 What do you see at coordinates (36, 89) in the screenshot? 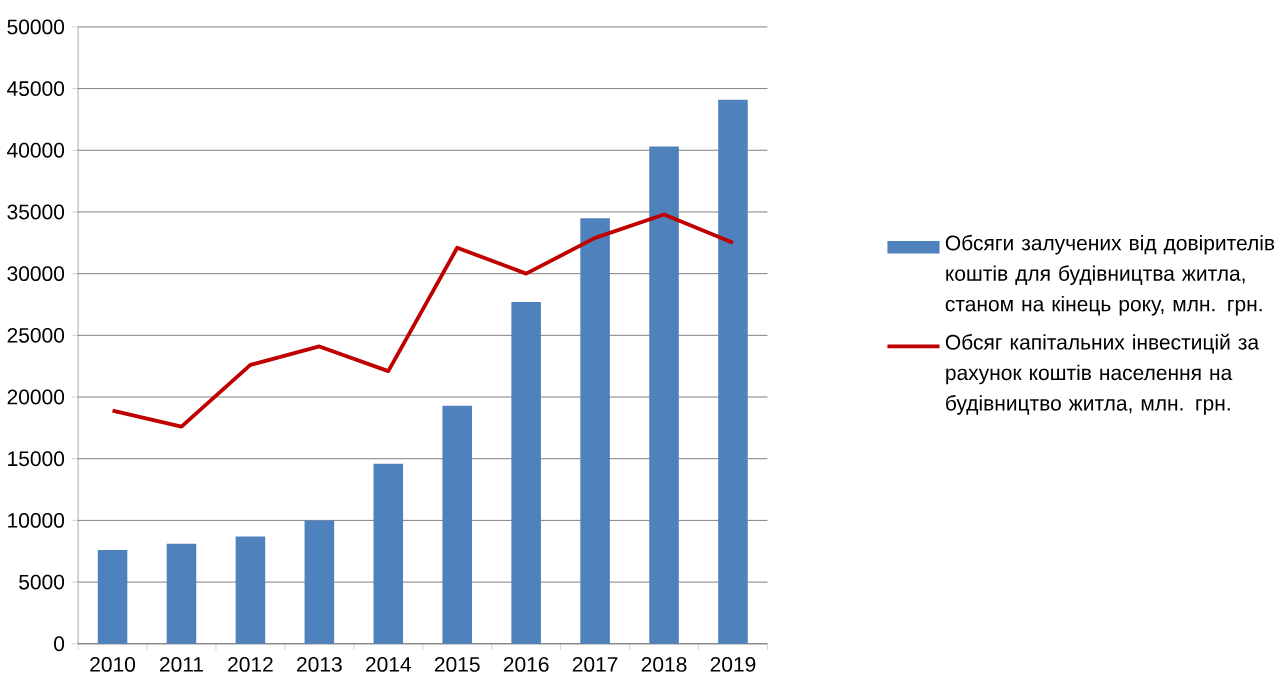
I see `y-tick-label: 45000` at bounding box center [36, 89].